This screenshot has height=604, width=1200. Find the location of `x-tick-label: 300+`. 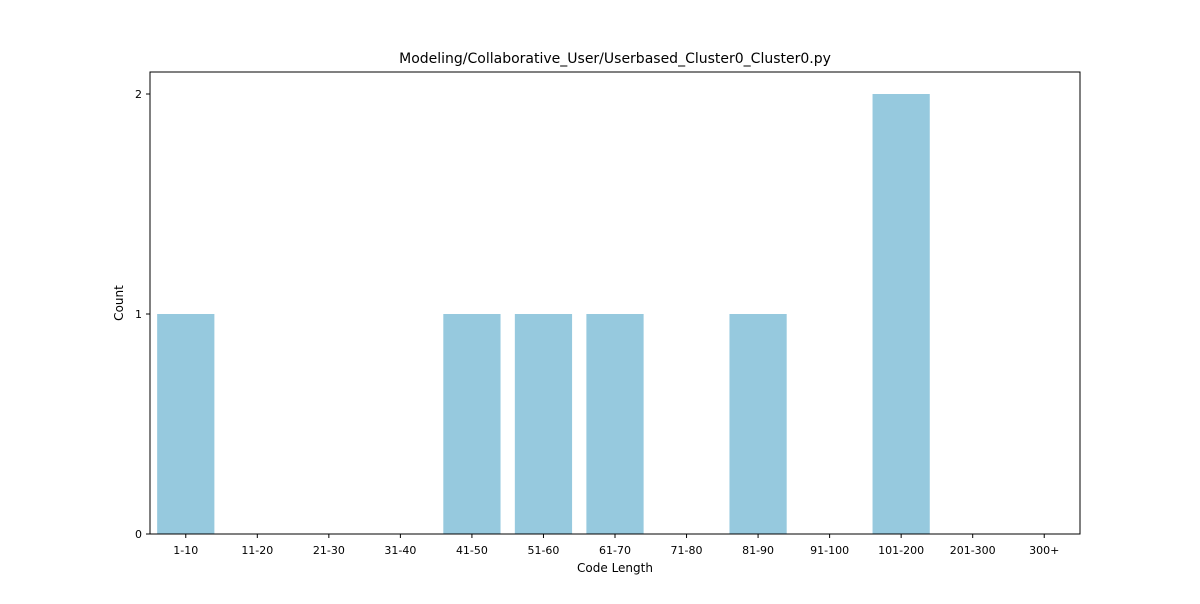

x-tick-label: 300+ is located at coordinates (1044, 550).